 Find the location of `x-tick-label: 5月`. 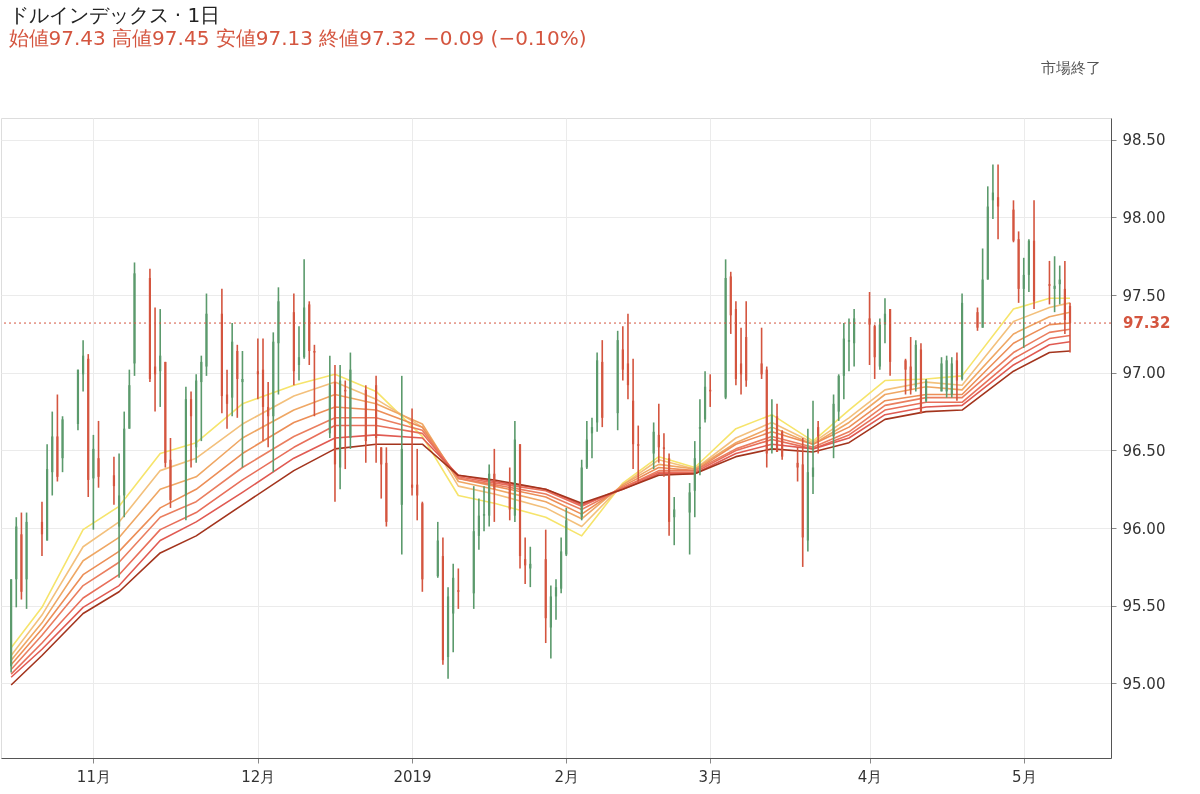

x-tick-label: 5月 is located at coordinates (1024, 776).